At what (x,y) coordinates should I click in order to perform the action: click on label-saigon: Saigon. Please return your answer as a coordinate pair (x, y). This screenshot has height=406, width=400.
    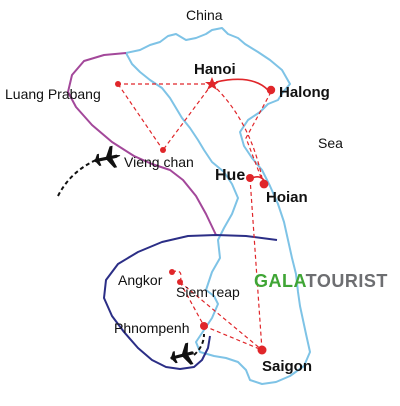
    Looking at the image, I should click on (287, 366).